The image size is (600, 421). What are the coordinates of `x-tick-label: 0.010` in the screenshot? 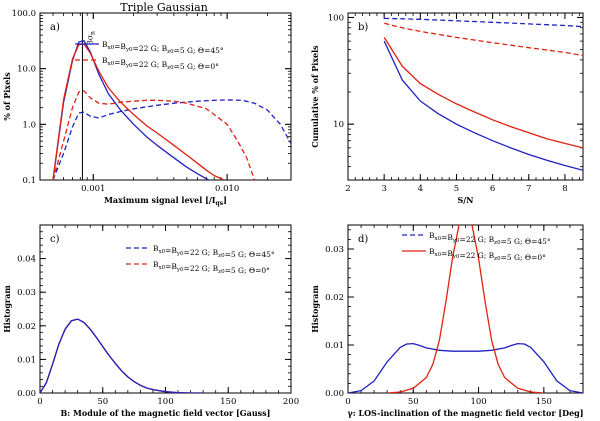 It's located at (227, 189).